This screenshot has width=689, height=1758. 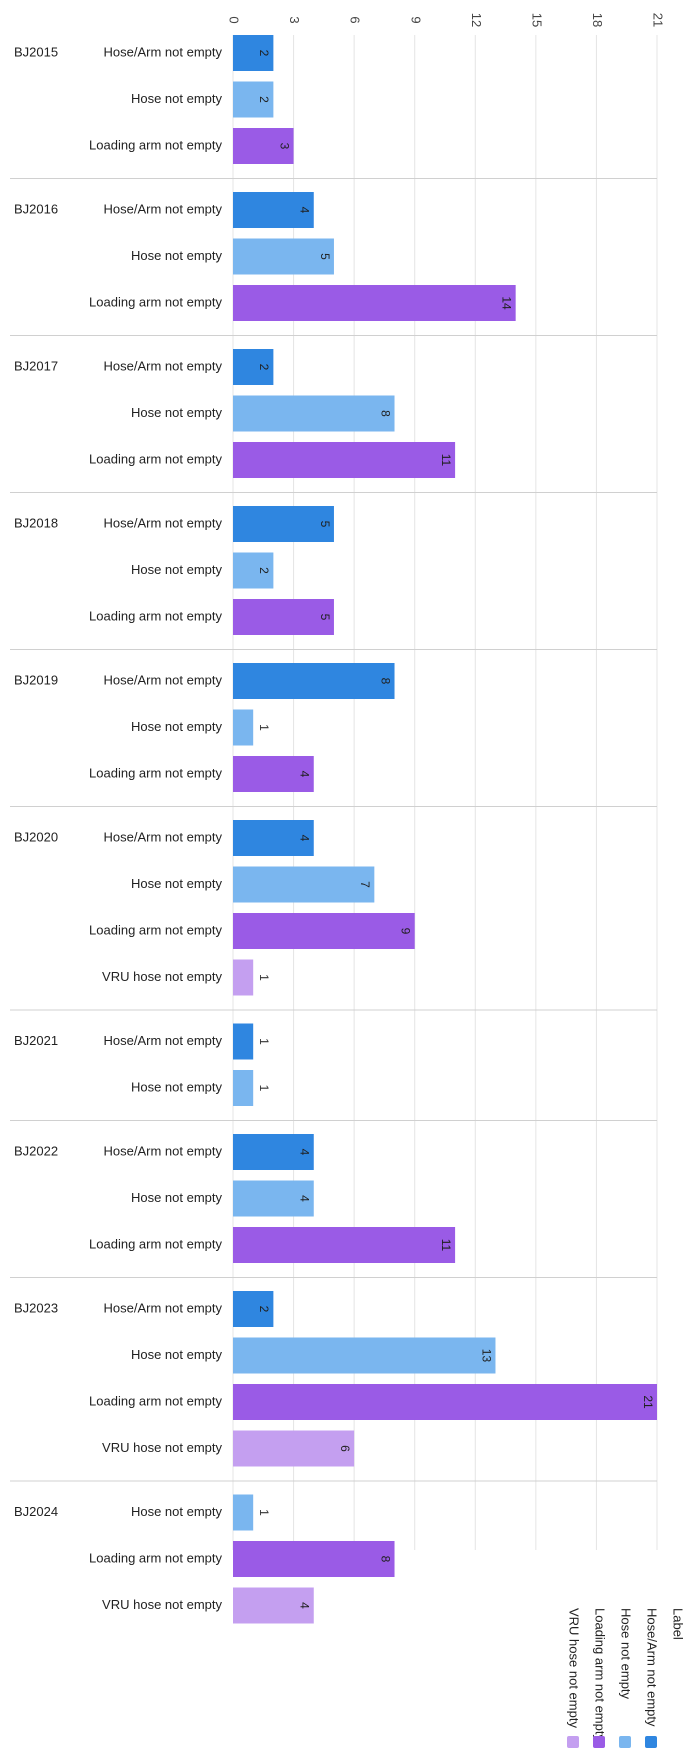 What do you see at coordinates (345, 1448) in the screenshot?
I see `bar-value-label: 6` at bounding box center [345, 1448].